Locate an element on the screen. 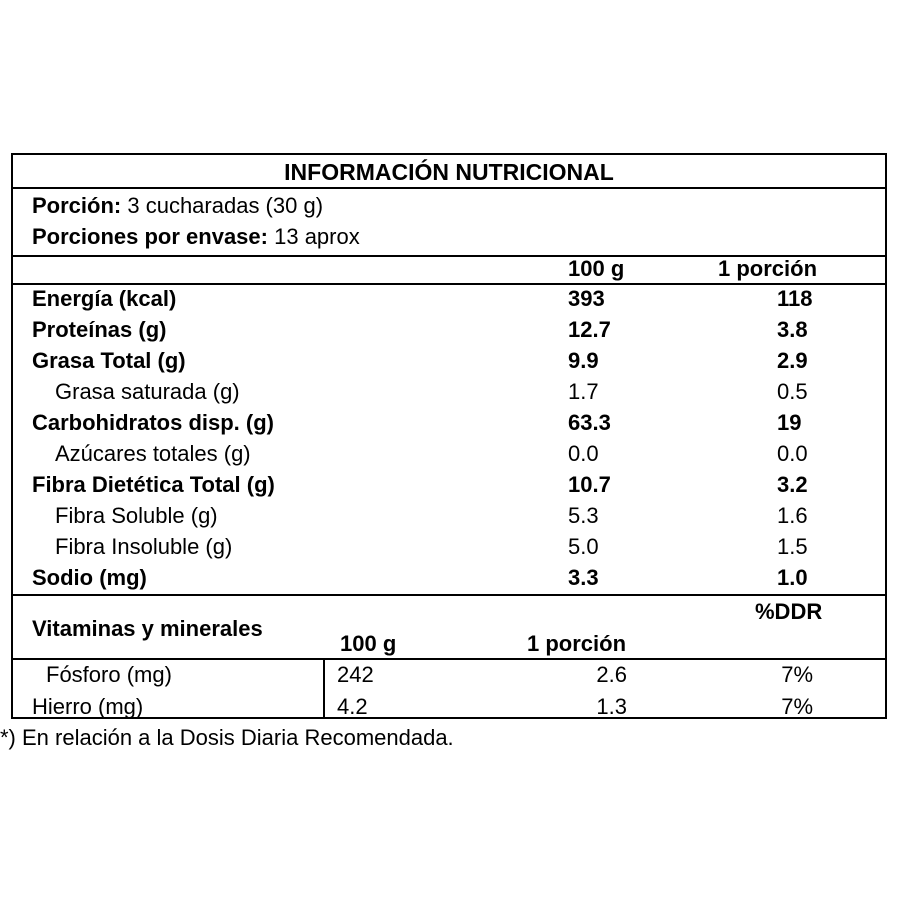 Image resolution: width=900 pixels, height=900 pixels. vitamin-per100: 4.2 is located at coordinates (352, 706).